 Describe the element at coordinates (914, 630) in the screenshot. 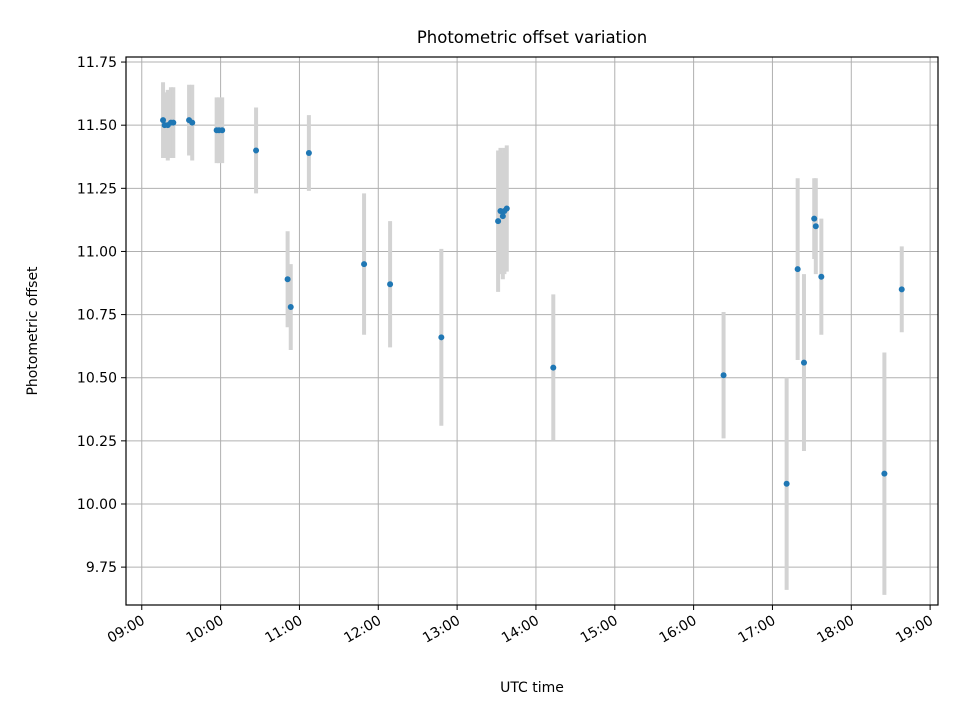

I see `x-tick-label: 19:00` at that location.